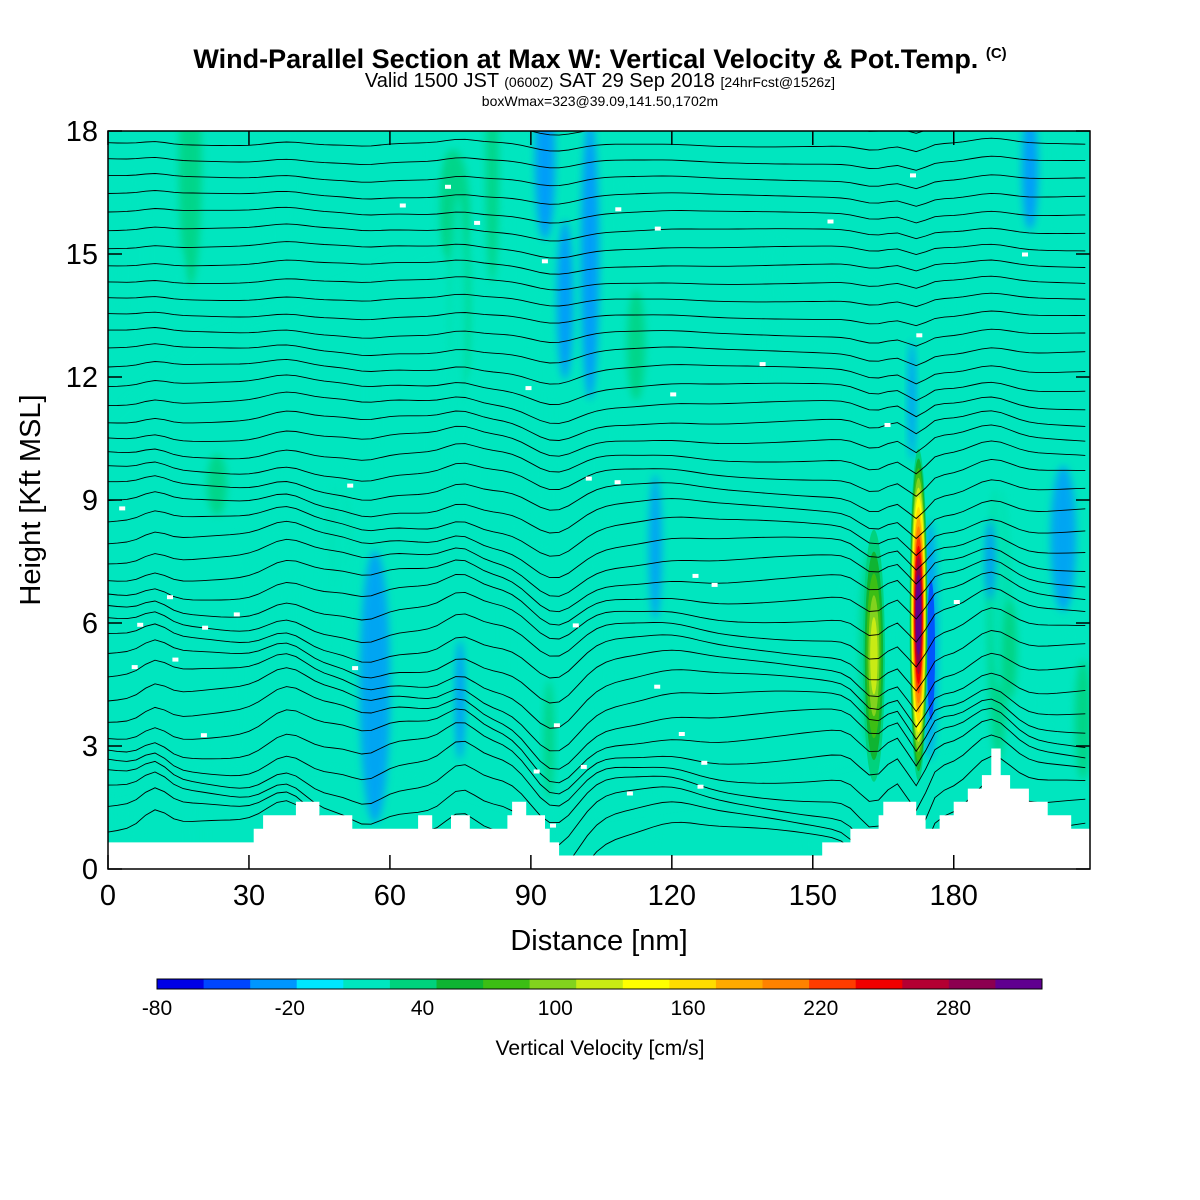 Image resolution: width=1200 pixels, height=1200 pixels. What do you see at coordinates (592, 999) in the screenshot?
I see `colorbar: -80 -20 40 100 160 220 280` at bounding box center [592, 999].